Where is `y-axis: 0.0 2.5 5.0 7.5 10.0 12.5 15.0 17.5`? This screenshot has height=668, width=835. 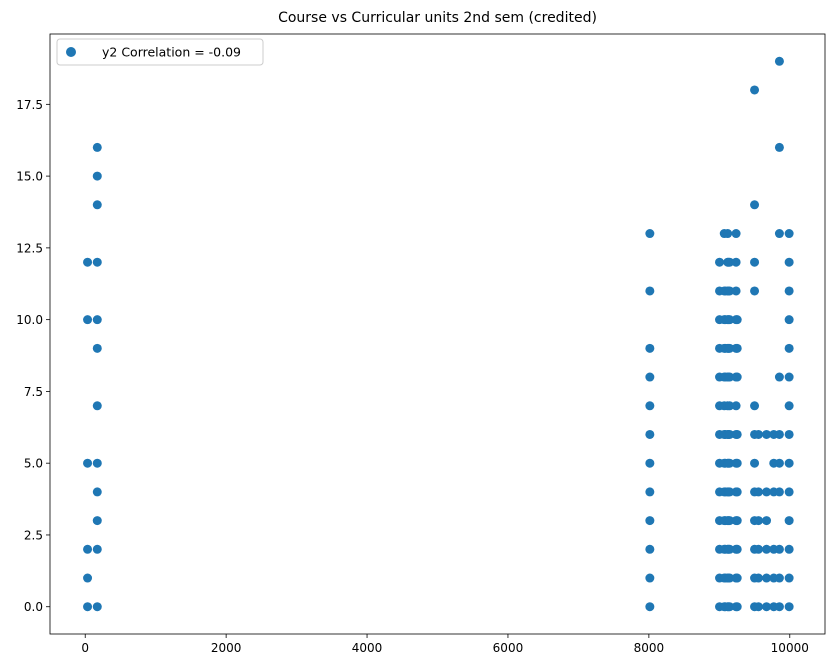 y-axis: 0.0 2.5 5.0 7.5 10.0 12.5 15.0 17.5 is located at coordinates (33, 356).